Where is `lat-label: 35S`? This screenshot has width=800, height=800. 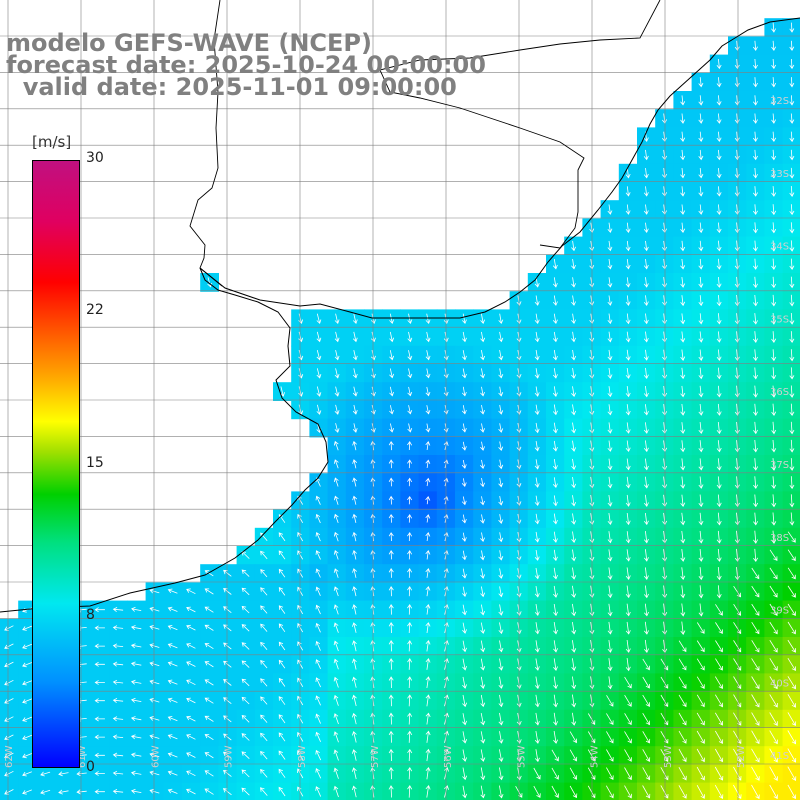 lat-label: 35S is located at coordinates (779, 319).